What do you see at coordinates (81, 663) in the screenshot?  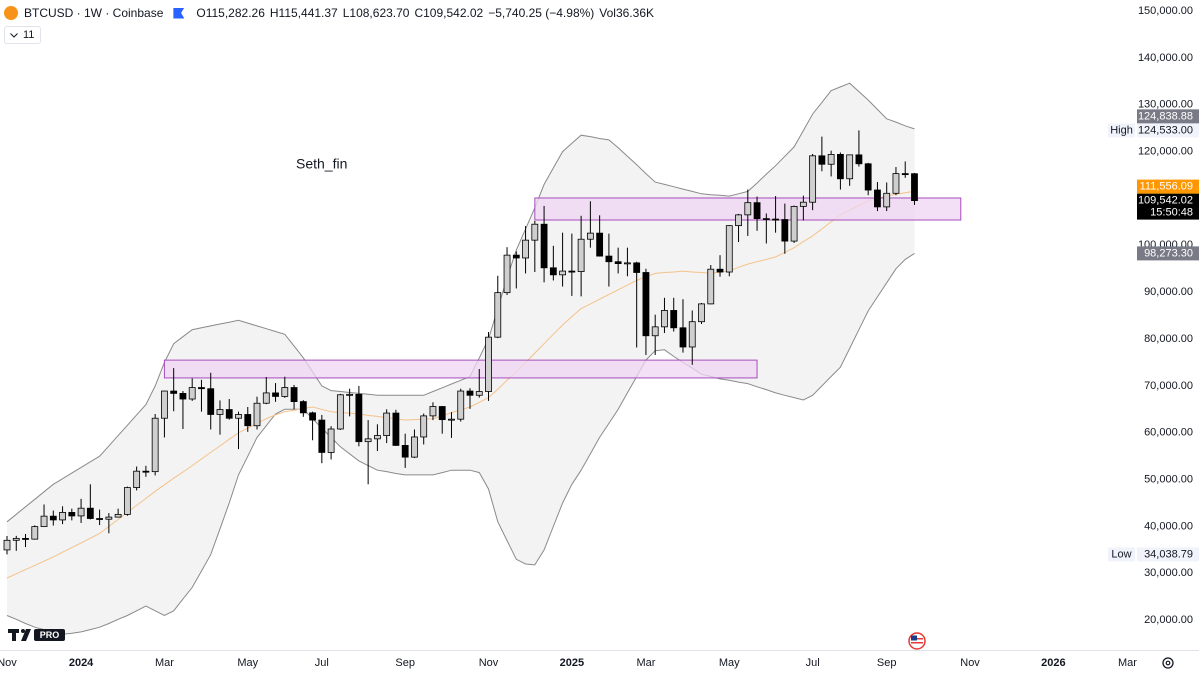 I see `x-tick-label: 2024` at bounding box center [81, 663].